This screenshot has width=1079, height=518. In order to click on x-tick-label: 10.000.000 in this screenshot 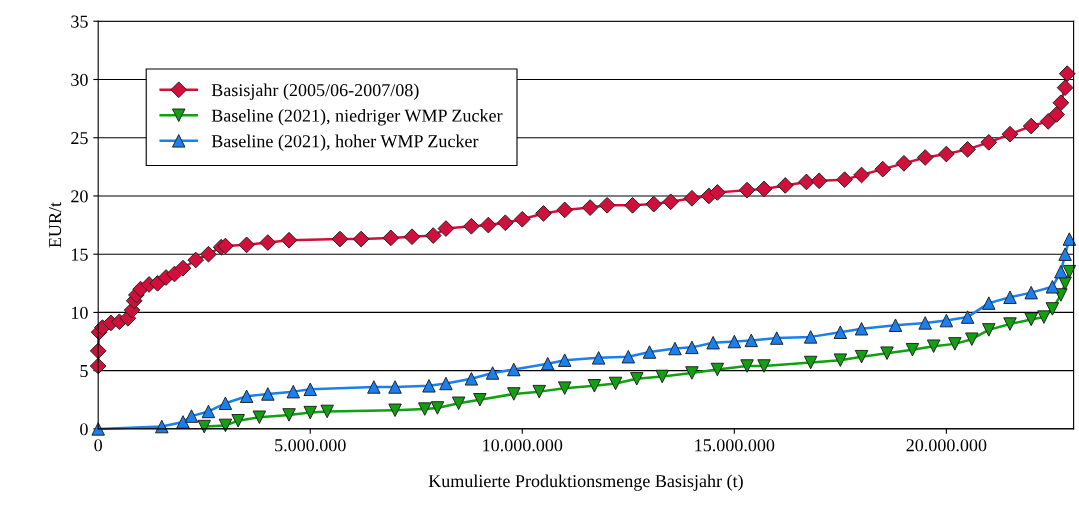, I will do `click(523, 445)`.